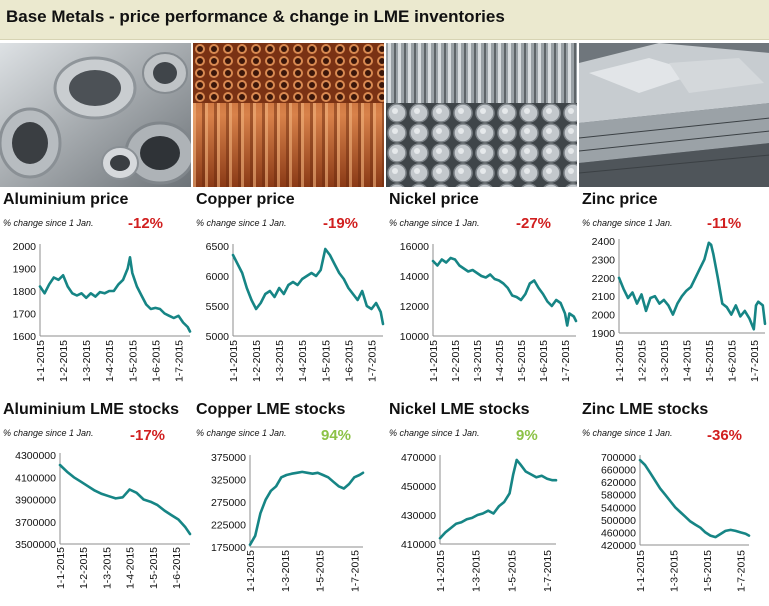 Image resolution: width=769 pixels, height=606 pixels. Describe the element at coordinates (618, 458) in the screenshot. I see `y-tick-label: 700000` at that location.